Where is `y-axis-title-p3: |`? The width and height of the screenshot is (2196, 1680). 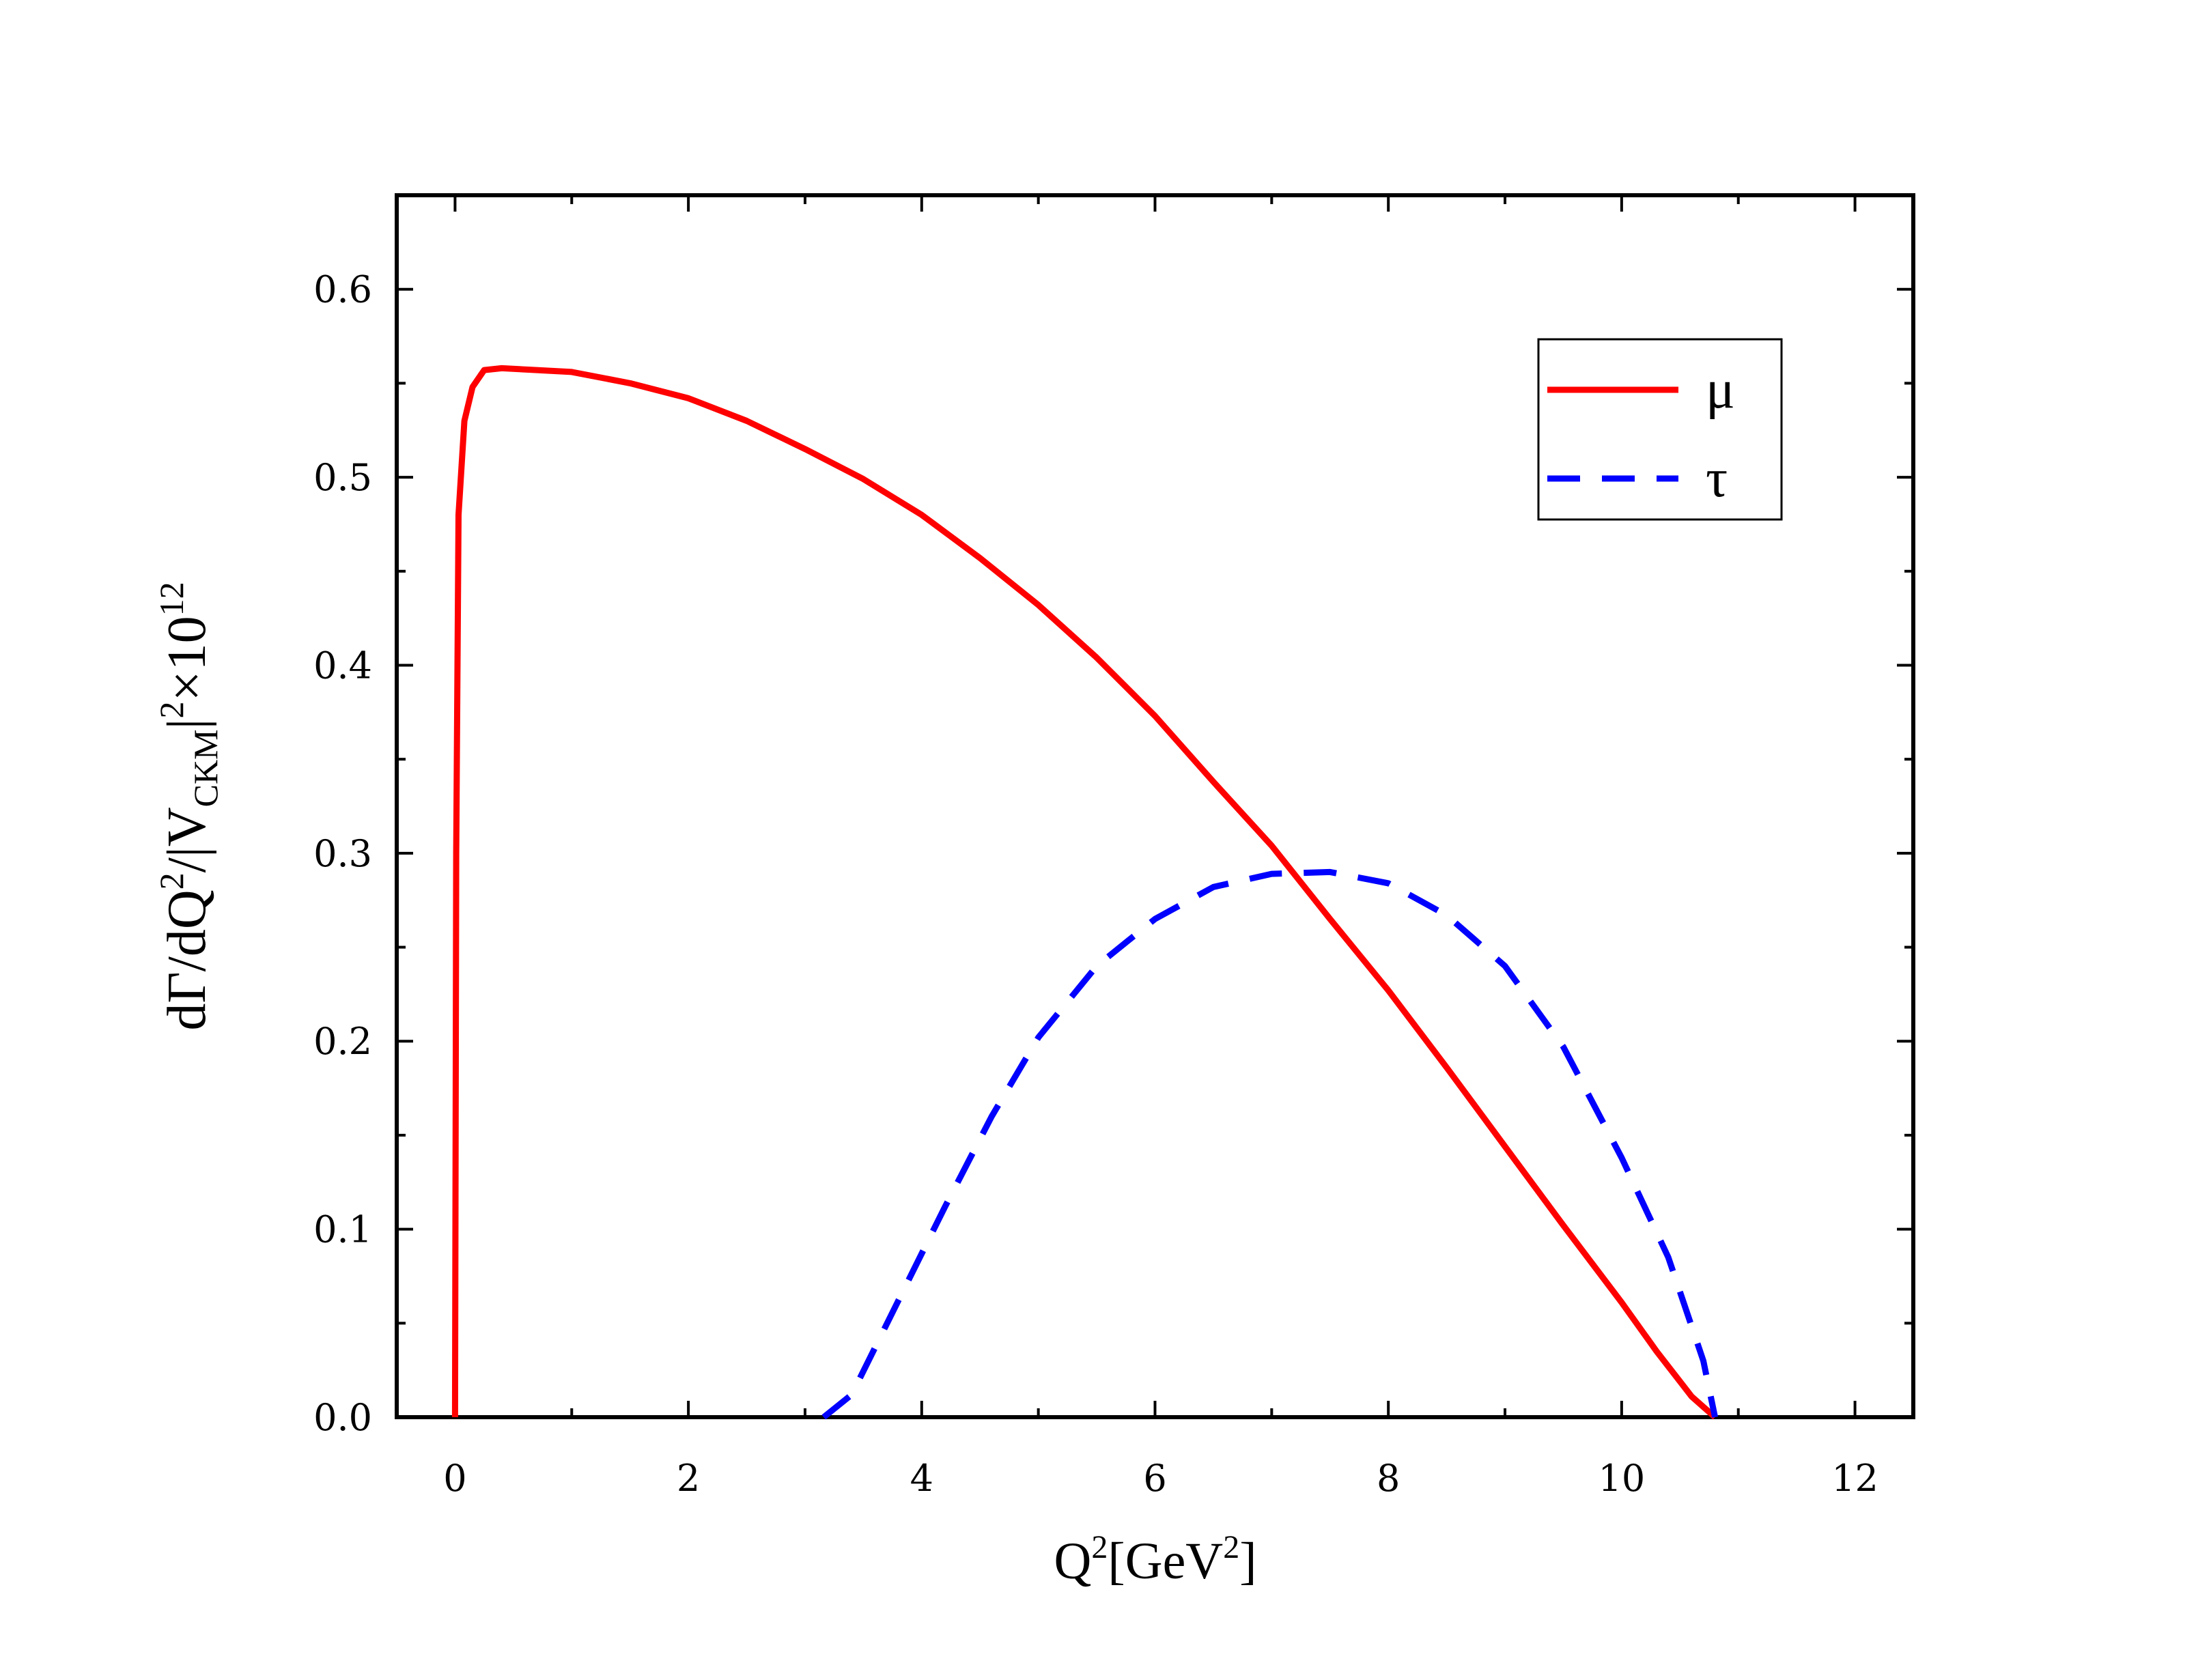
y-axis-title-p3: | is located at coordinates (187, 723).